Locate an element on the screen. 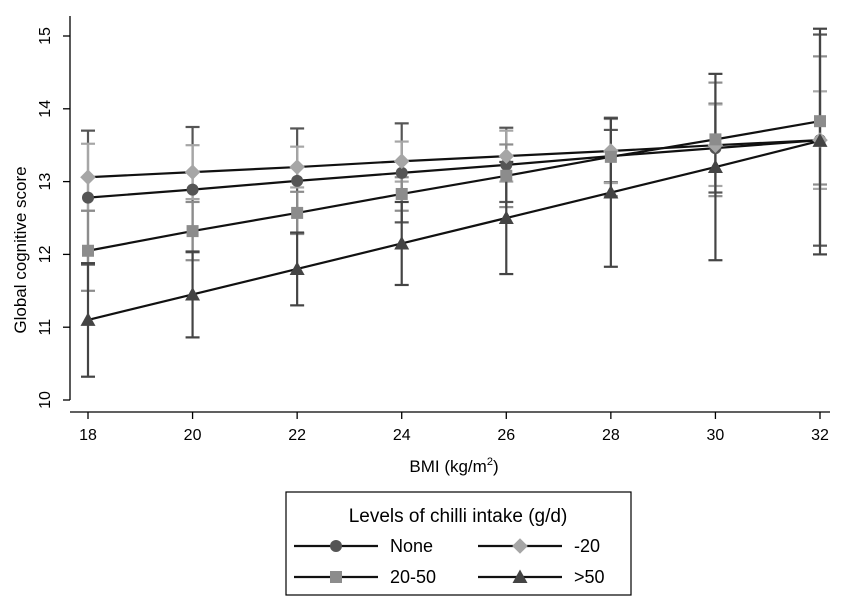 This screenshot has width=849, height=602. x-tick-label-4: 26 is located at coordinates (506, 435).